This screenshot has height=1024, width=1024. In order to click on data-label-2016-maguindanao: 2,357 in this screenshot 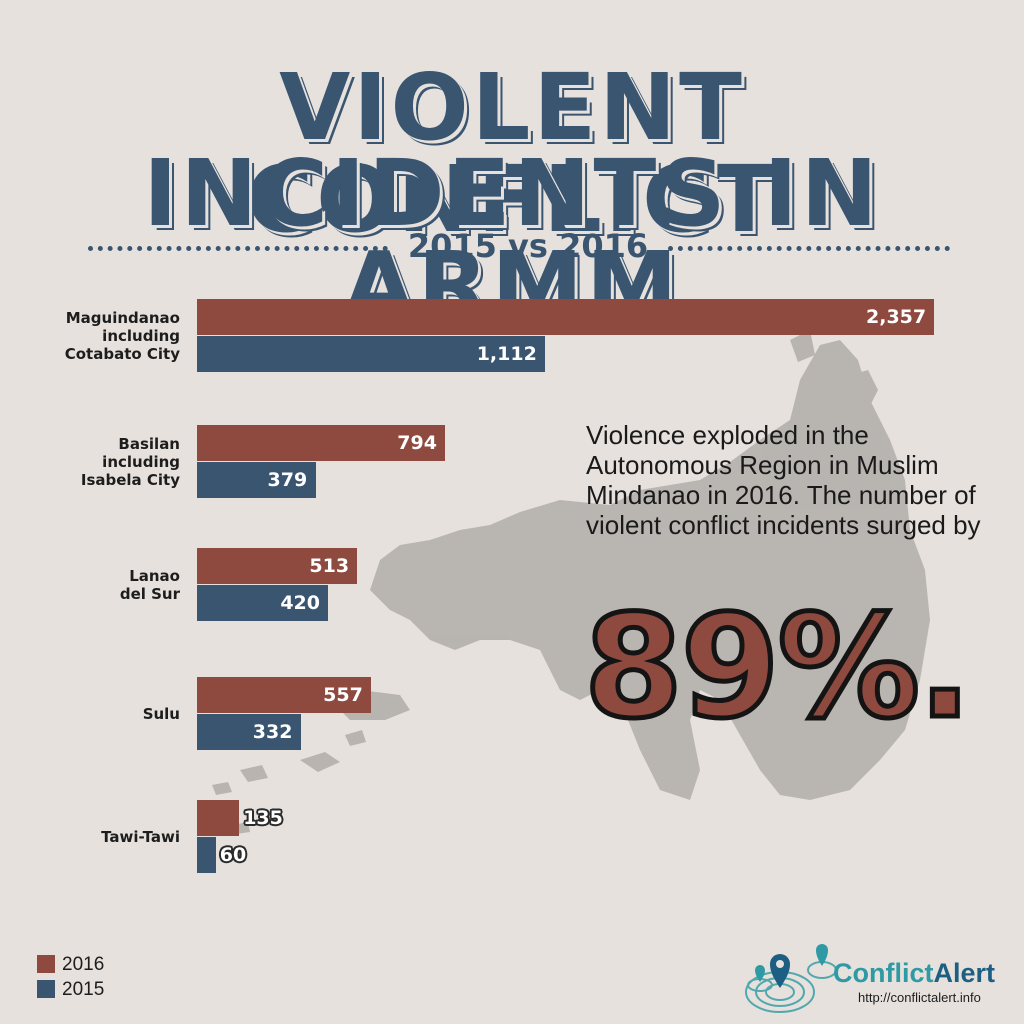, I will do `click(896, 317)`.